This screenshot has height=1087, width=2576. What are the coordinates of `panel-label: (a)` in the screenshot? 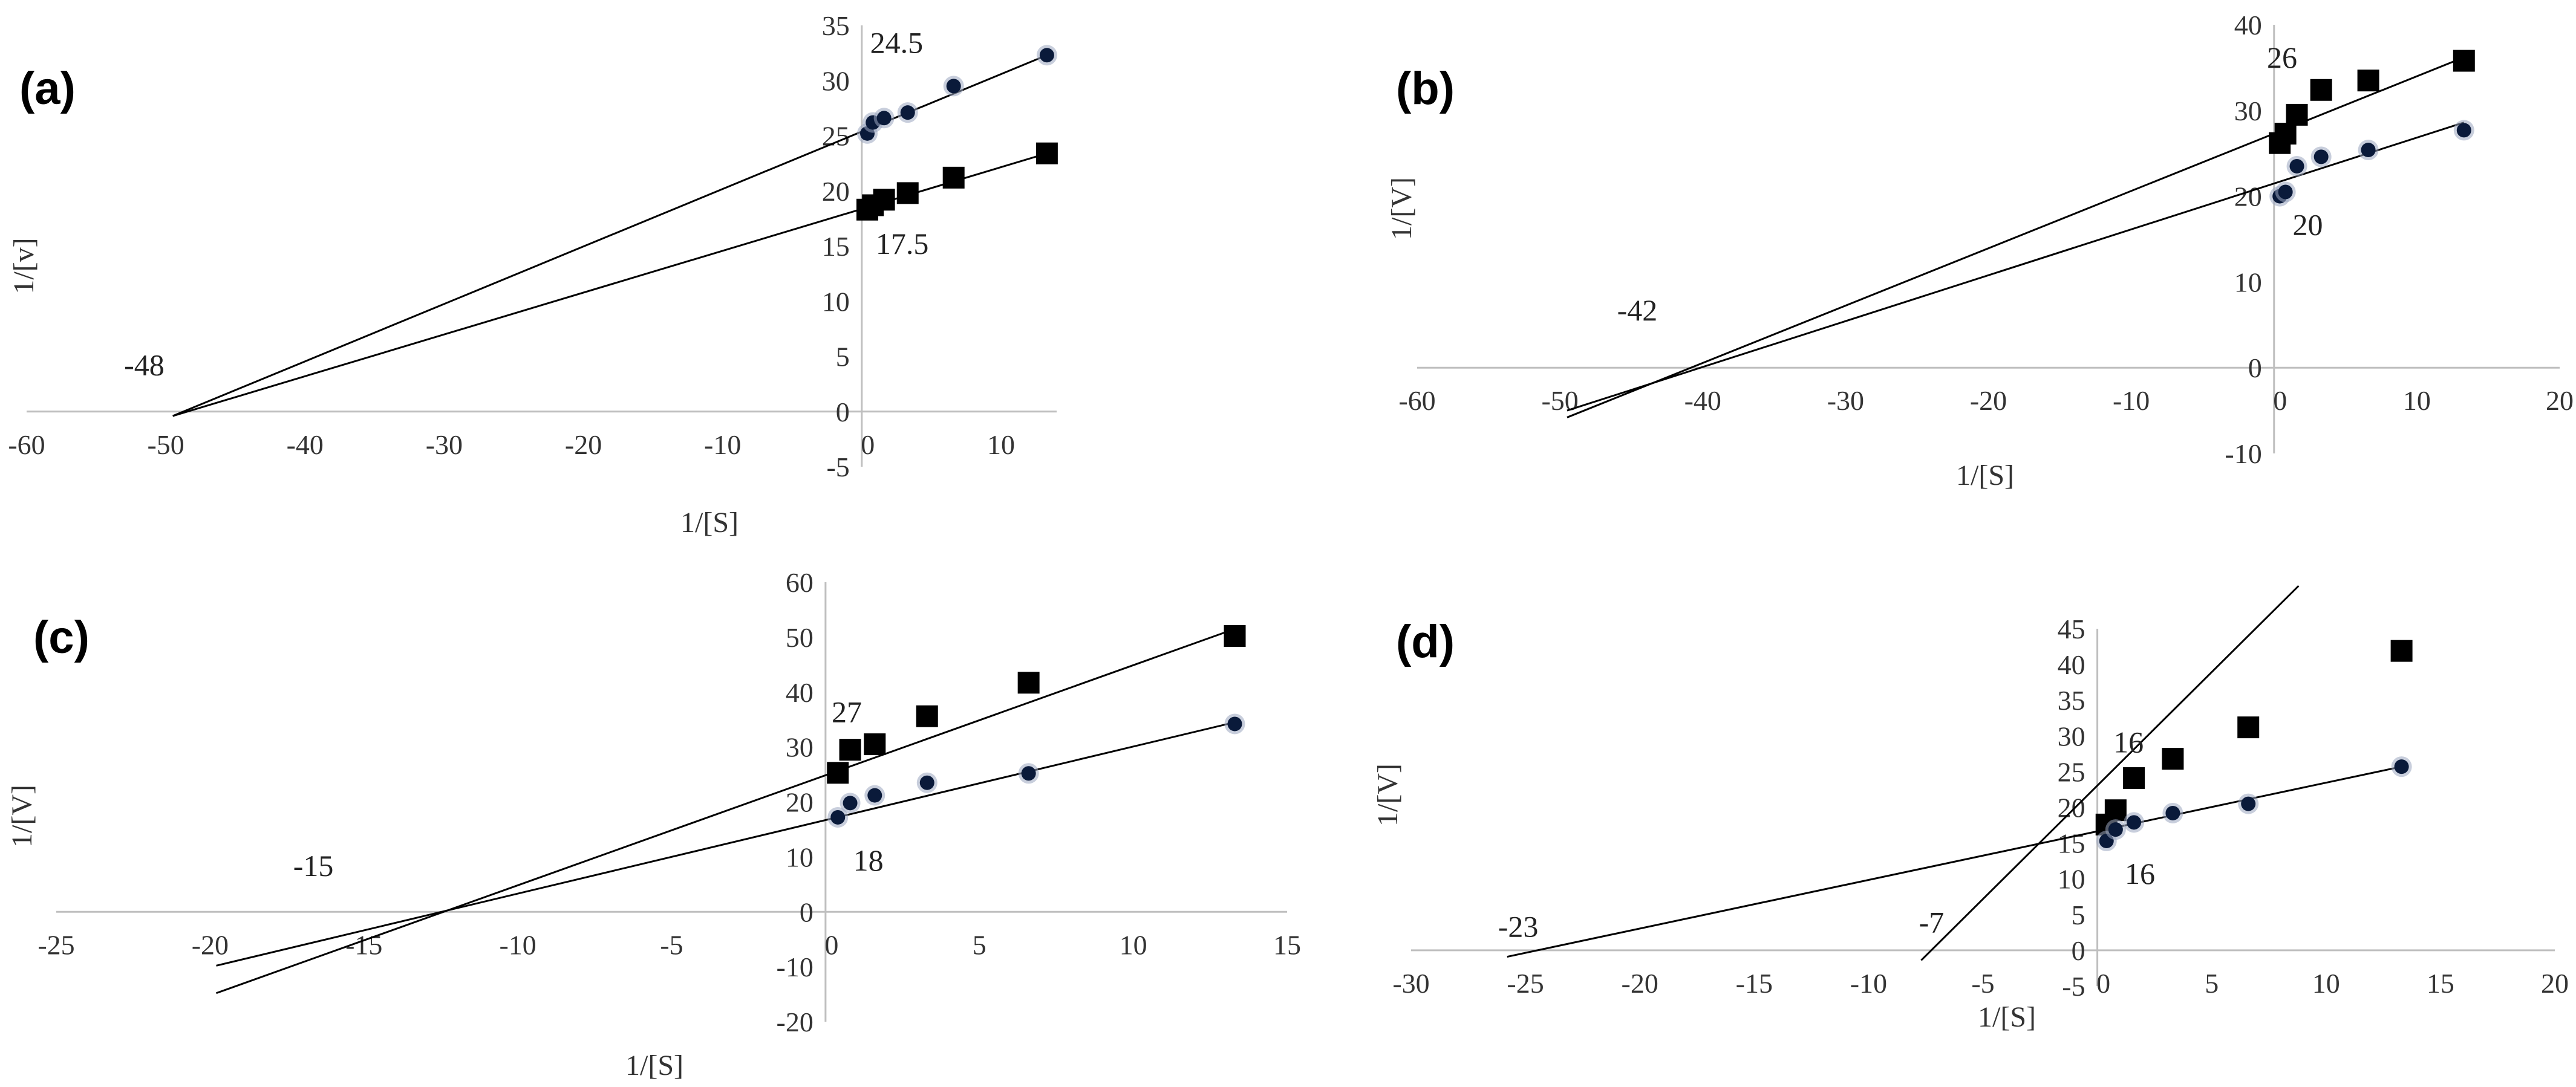 It's located at (47, 89).